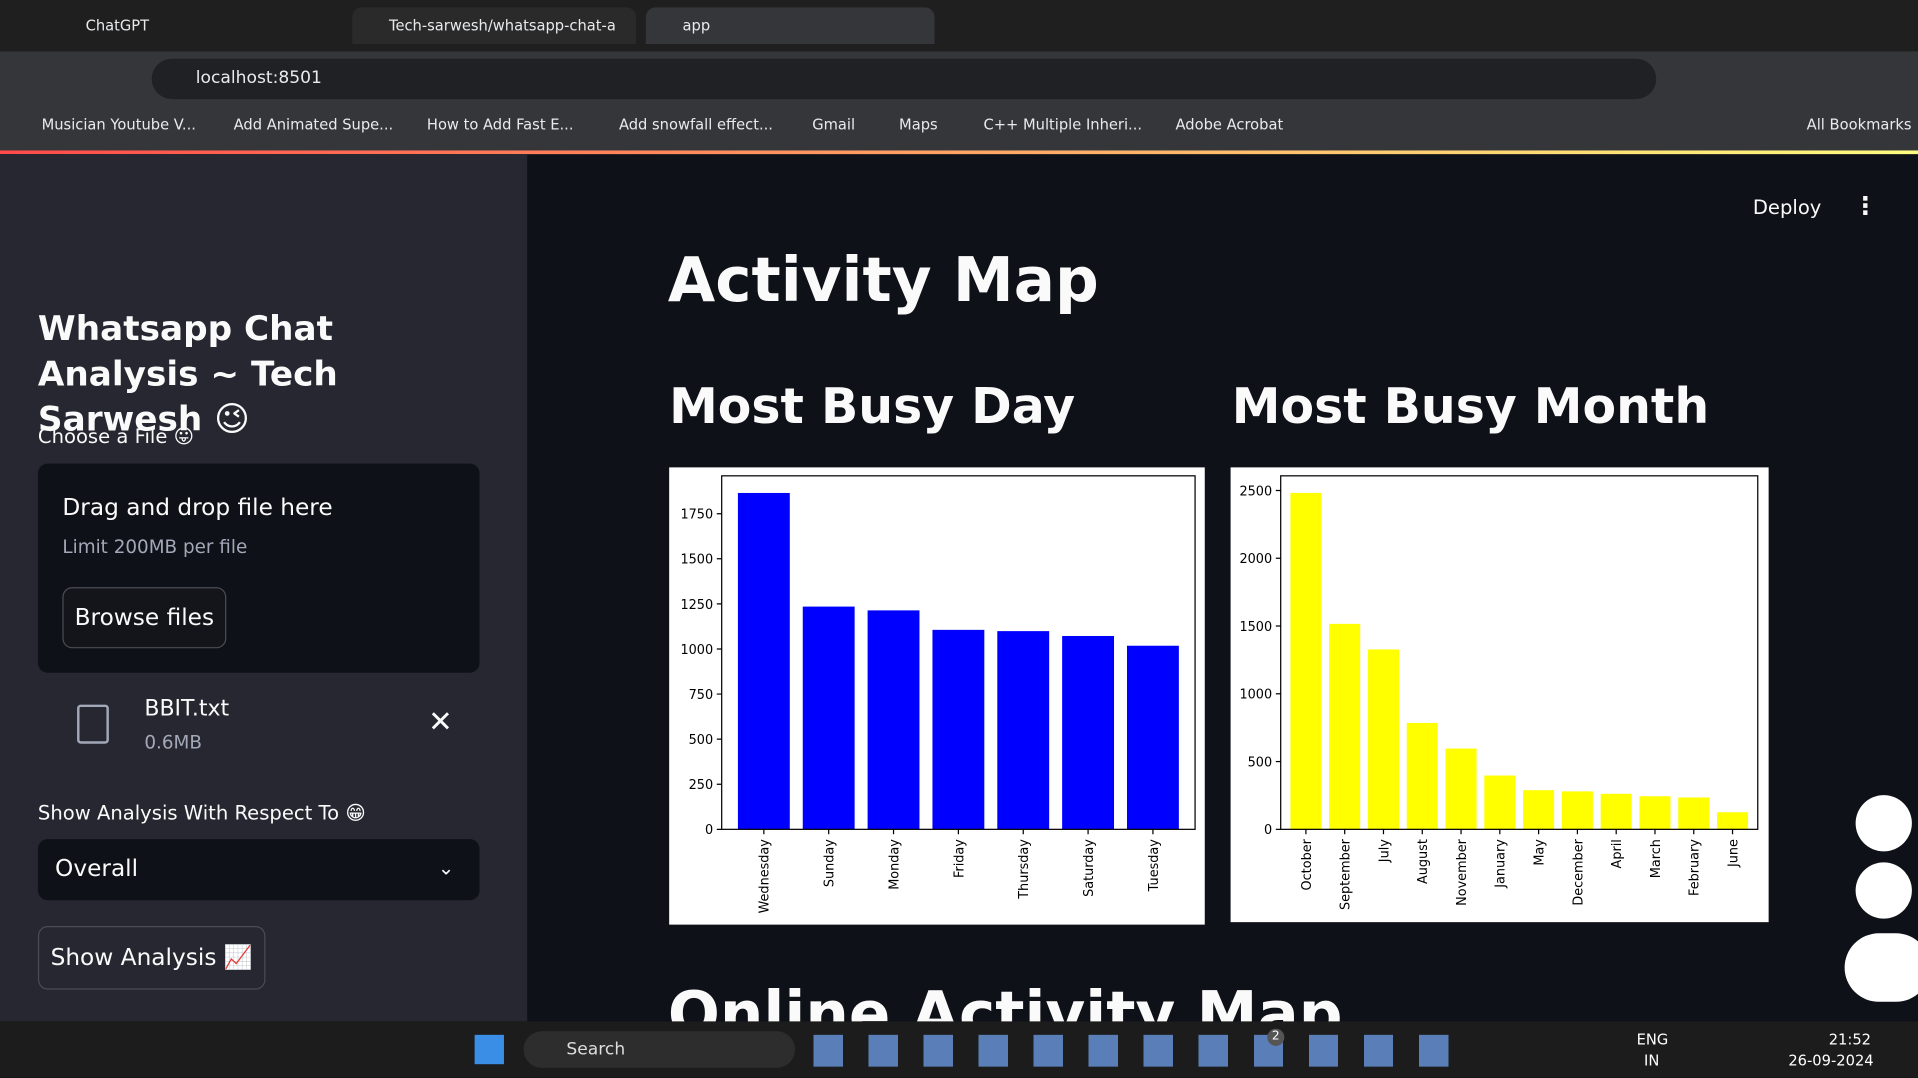 The width and height of the screenshot is (1918, 1078). Describe the element at coordinates (115, 436) in the screenshot. I see `label: Choose a File 😛` at that location.